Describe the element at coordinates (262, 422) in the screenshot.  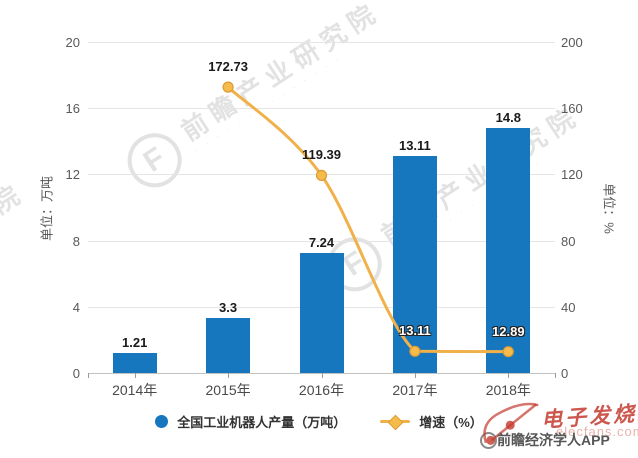
I see `legend-label-production: 全国工业机器人产量（万吨）` at that location.